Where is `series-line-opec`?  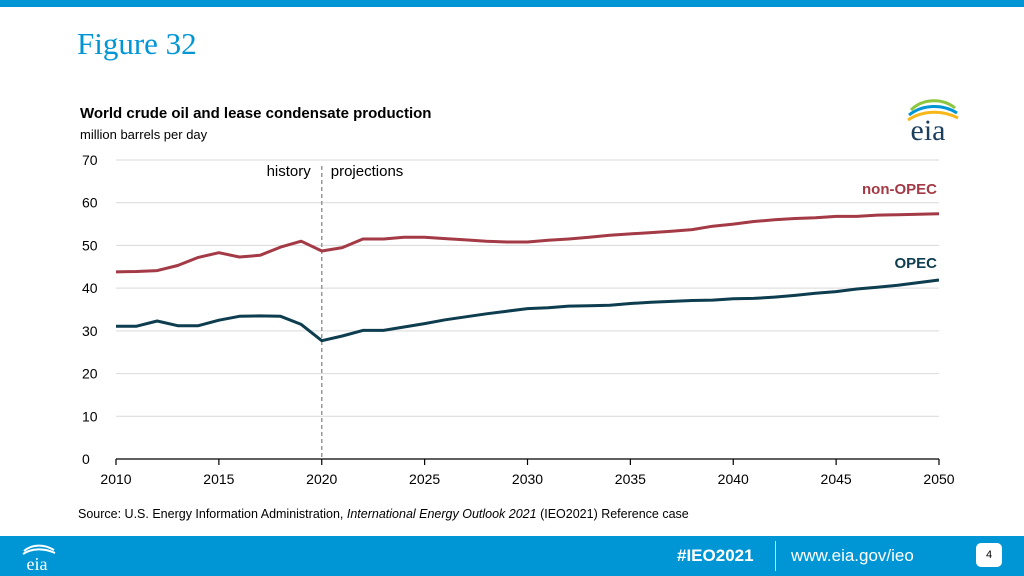
series-line-opec is located at coordinates (528, 310).